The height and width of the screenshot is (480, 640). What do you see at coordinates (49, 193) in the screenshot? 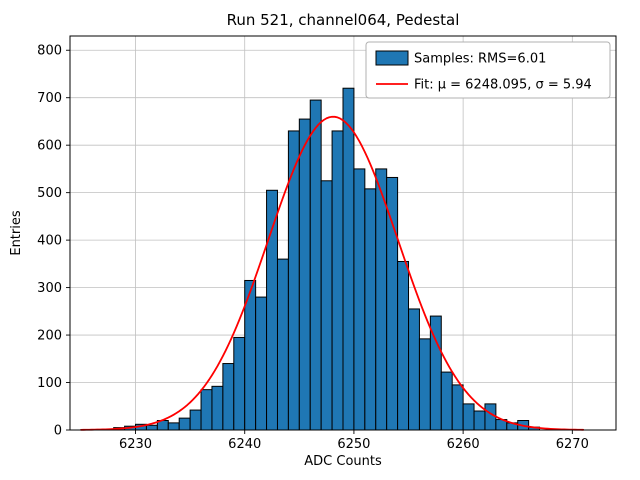
I see `y-tick-label: 500` at bounding box center [49, 193].